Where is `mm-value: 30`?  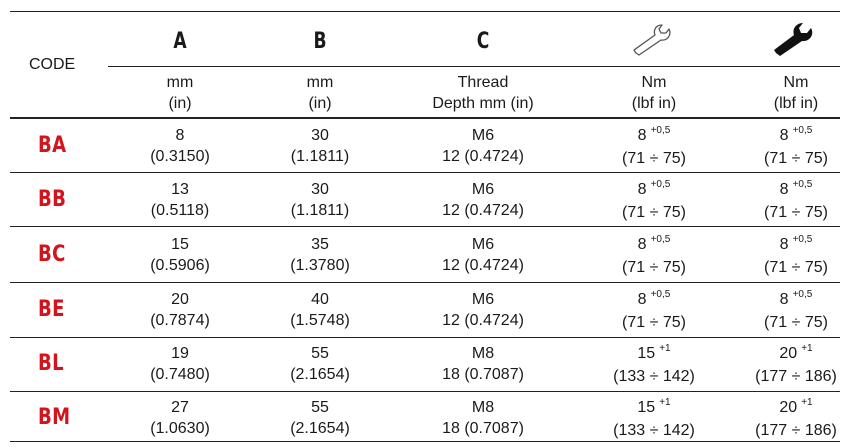
mm-value: 30 is located at coordinates (320, 189).